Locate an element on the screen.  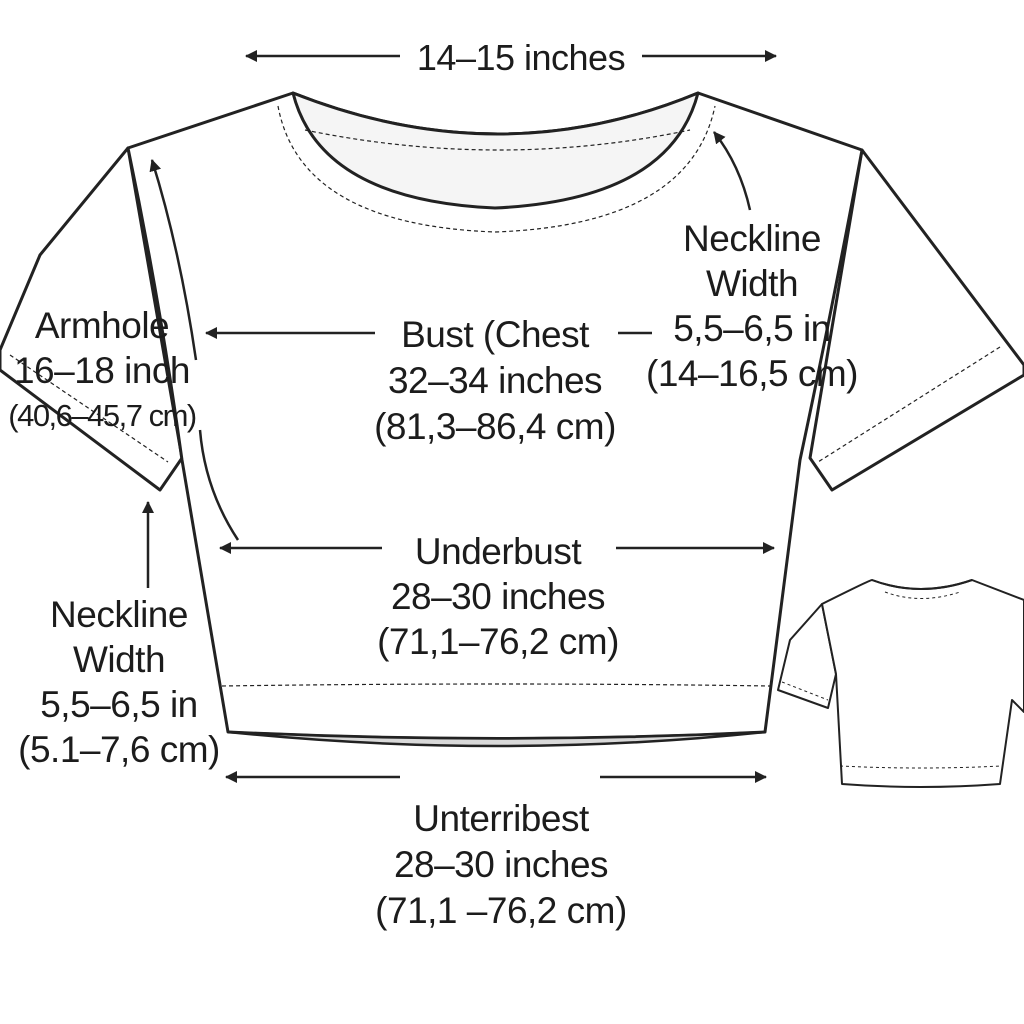
neckline-width-left-label: Neckline Width 5,5–6,5 in (5.1–7,6 cm) is located at coordinates (119, 682).